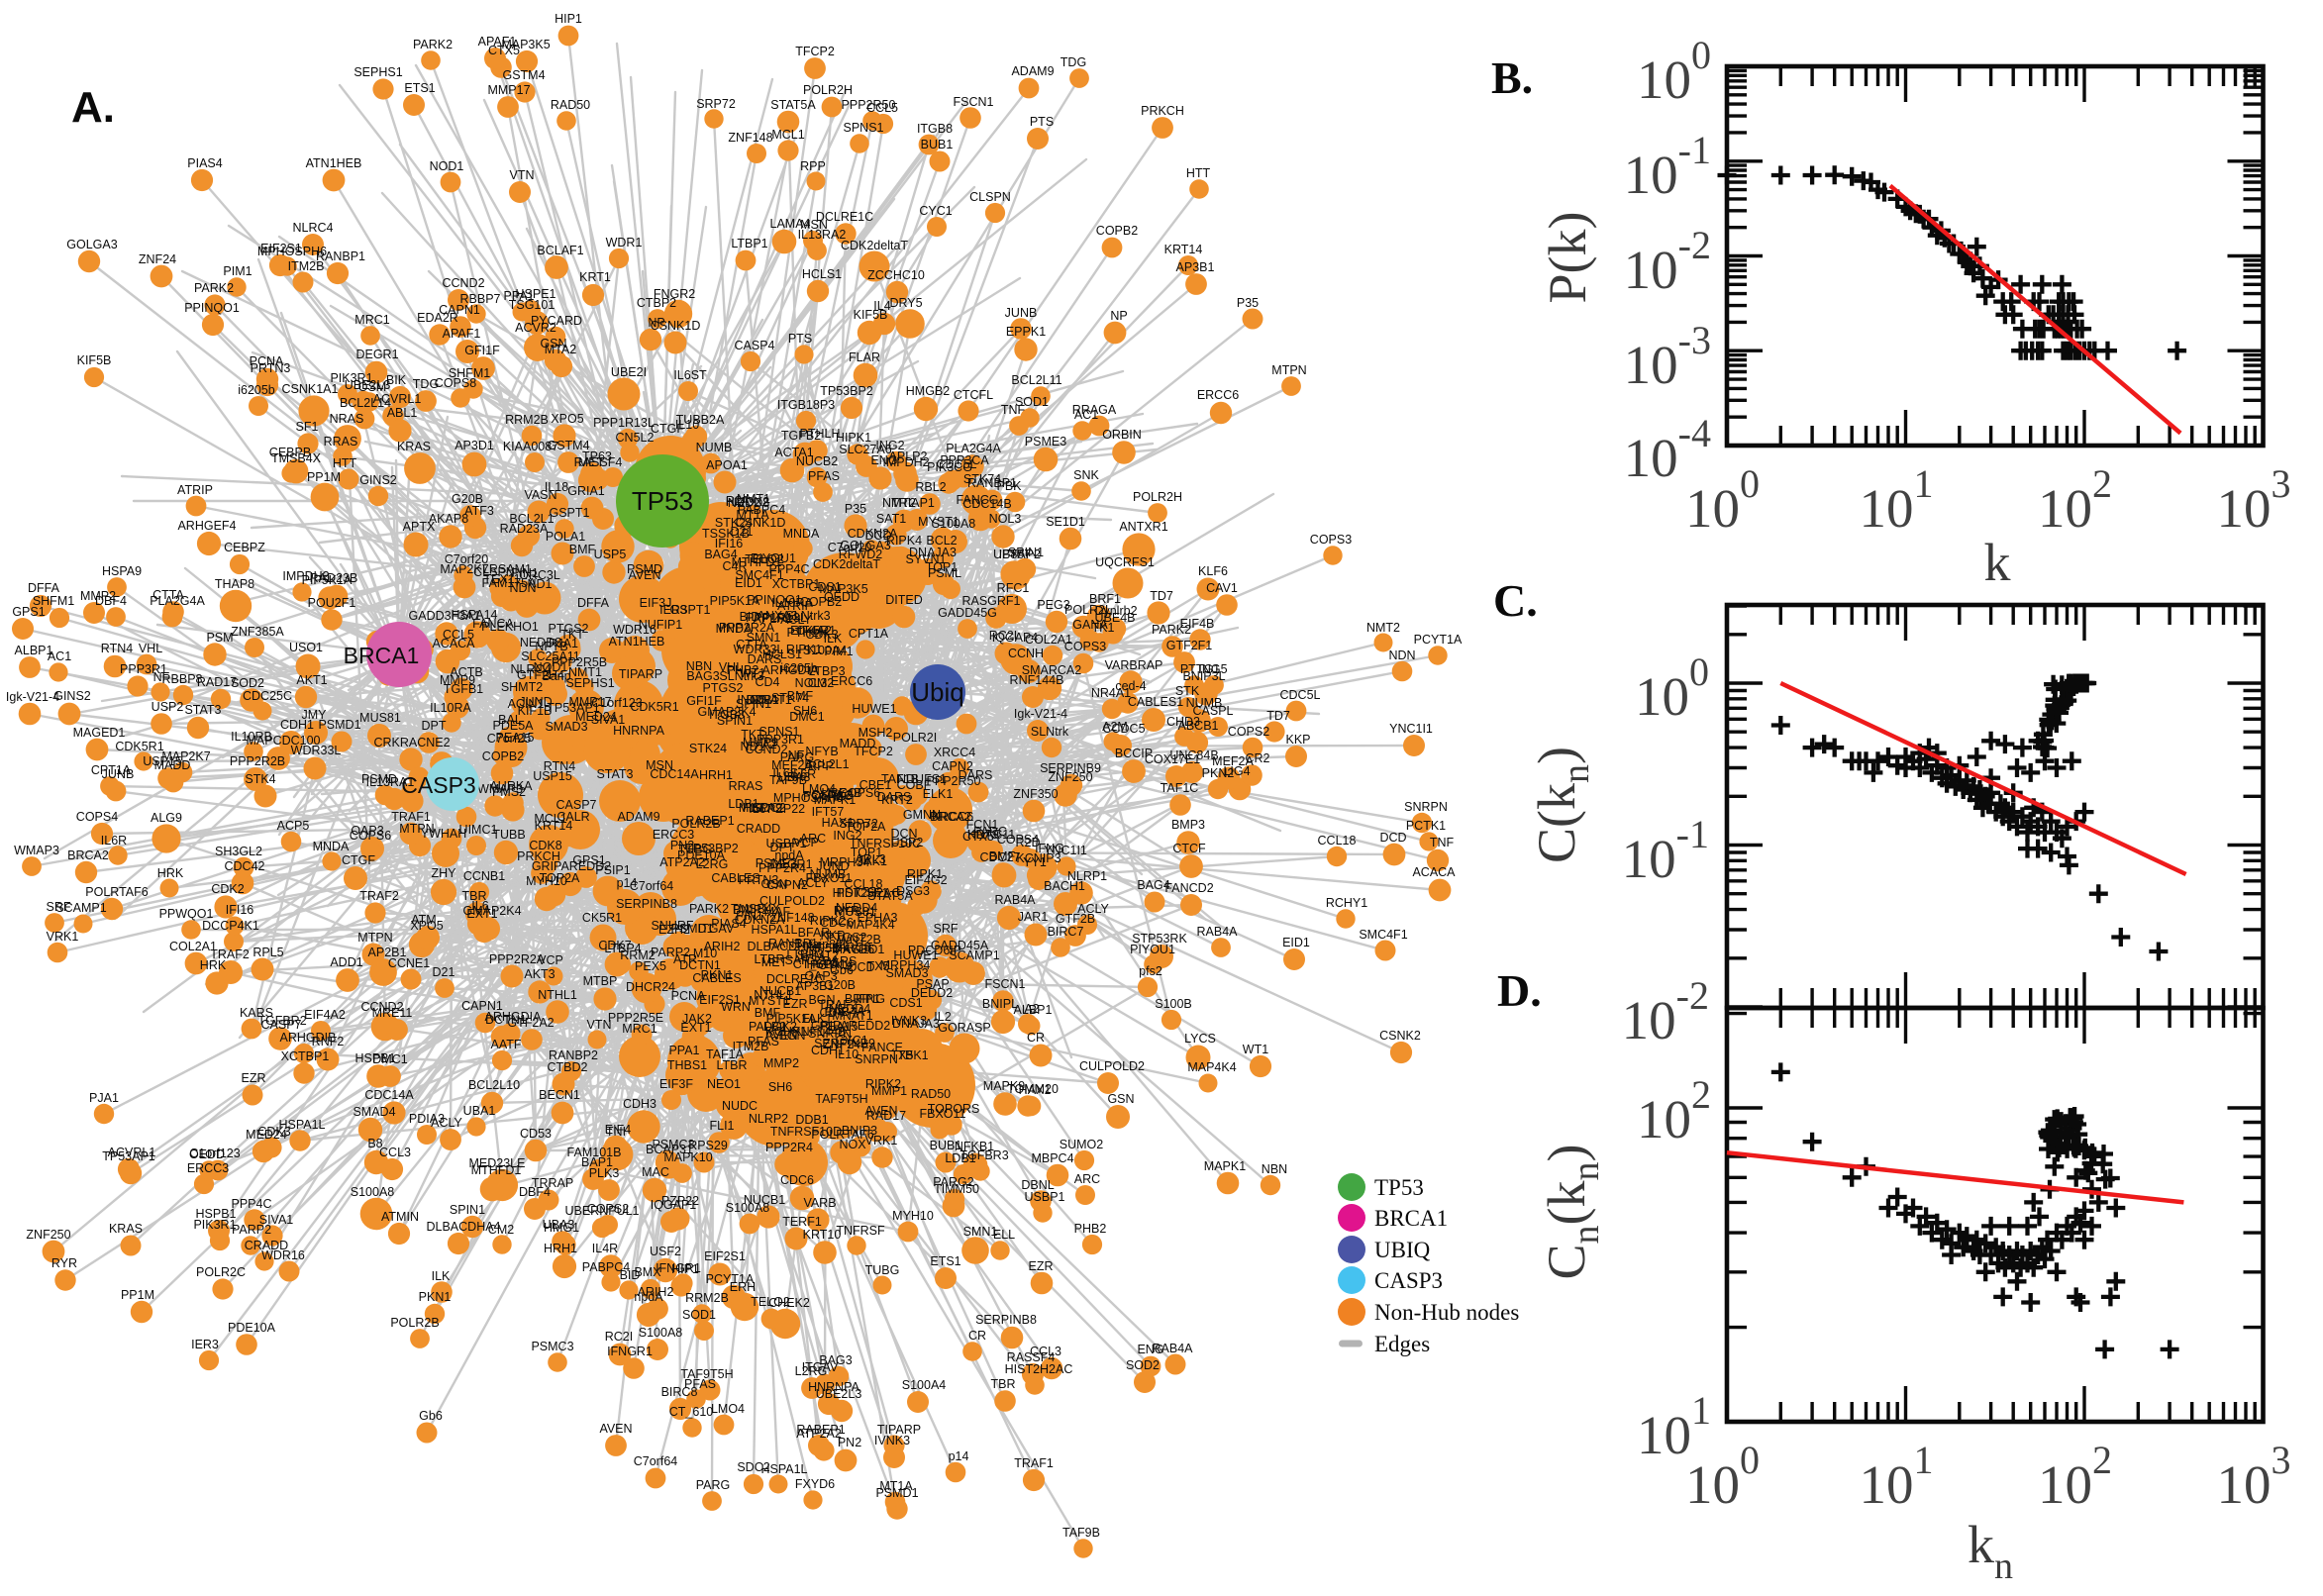 The width and height of the screenshot is (2323, 1596). Describe the element at coordinates (630, 1275) in the screenshot. I see `svg-text: BID` at that location.